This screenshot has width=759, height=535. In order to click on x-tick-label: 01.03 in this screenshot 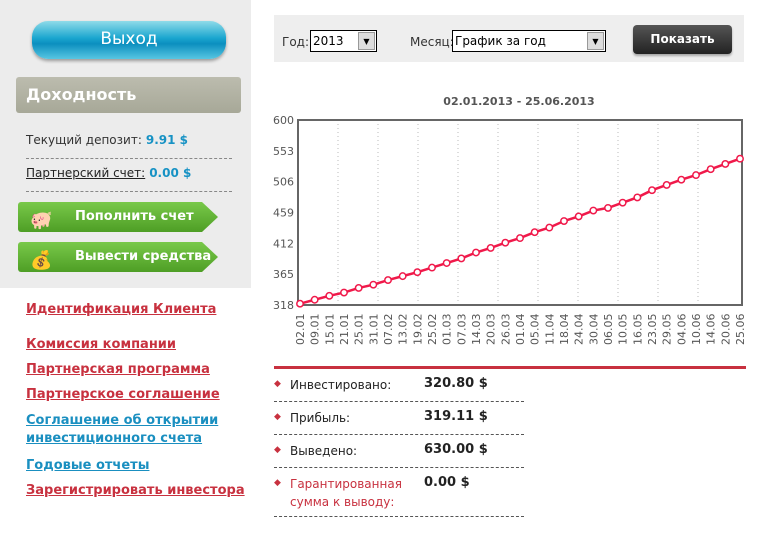, I will do `click(447, 330)`.